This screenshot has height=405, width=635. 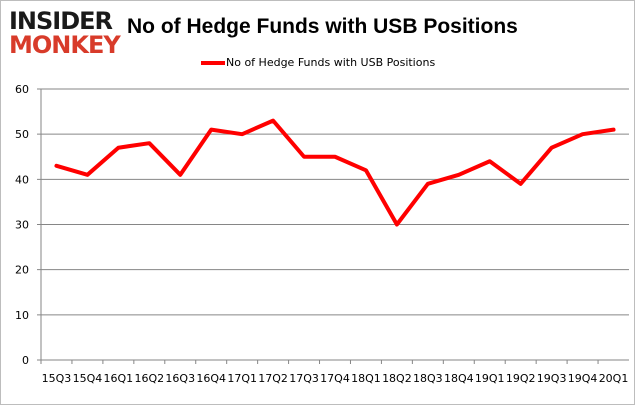 What do you see at coordinates (397, 378) in the screenshot?
I see `x-tick-label: 18Q2` at bounding box center [397, 378].